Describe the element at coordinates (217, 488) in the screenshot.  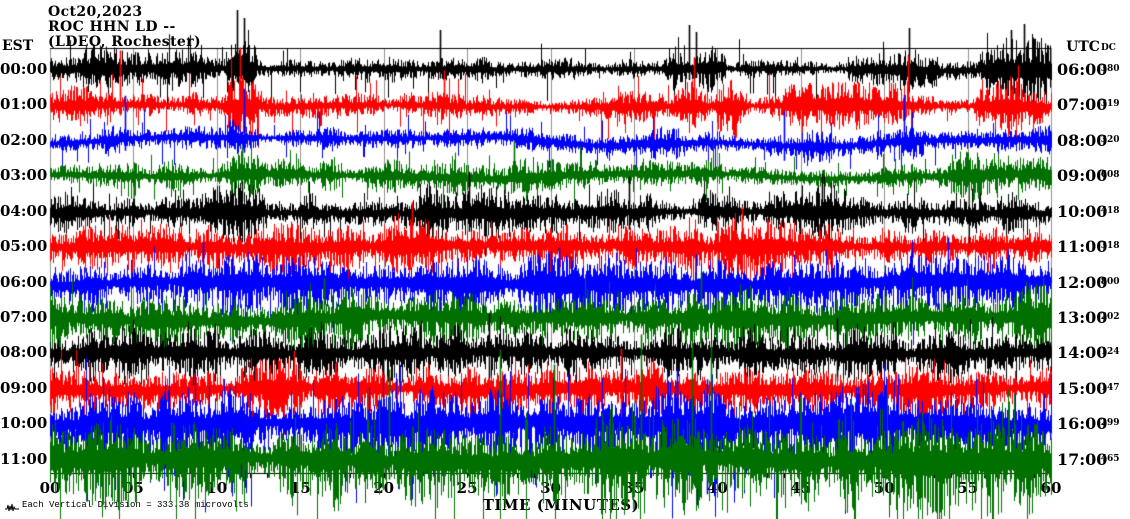
I see `x-tick-label: 10` at that location.